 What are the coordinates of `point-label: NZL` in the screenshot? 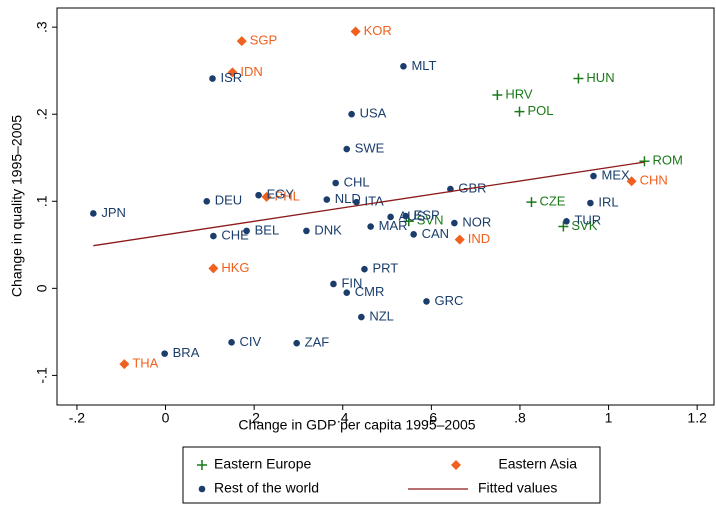 It's located at (381, 316).